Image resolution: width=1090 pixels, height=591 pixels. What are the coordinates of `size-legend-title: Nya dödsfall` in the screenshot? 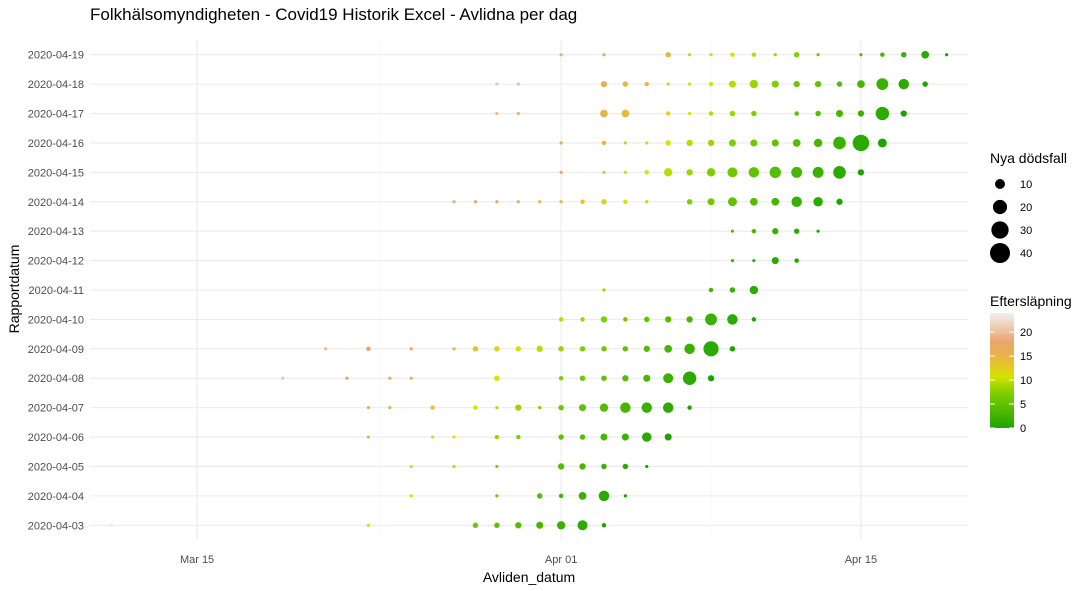 It's located at (1028, 158).